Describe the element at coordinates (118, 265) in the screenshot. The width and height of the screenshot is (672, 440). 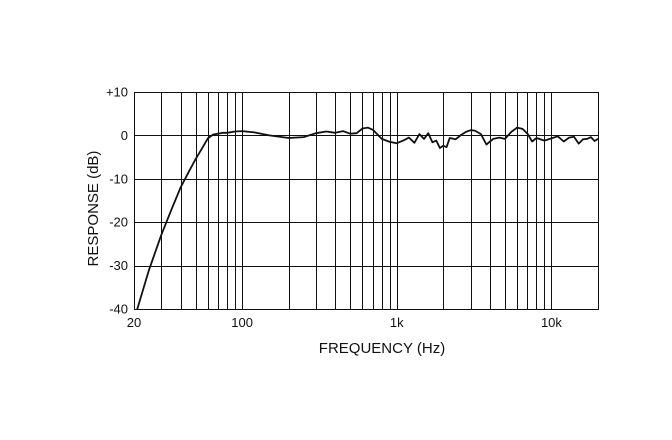
I see `y-tick-label: -30` at that location.